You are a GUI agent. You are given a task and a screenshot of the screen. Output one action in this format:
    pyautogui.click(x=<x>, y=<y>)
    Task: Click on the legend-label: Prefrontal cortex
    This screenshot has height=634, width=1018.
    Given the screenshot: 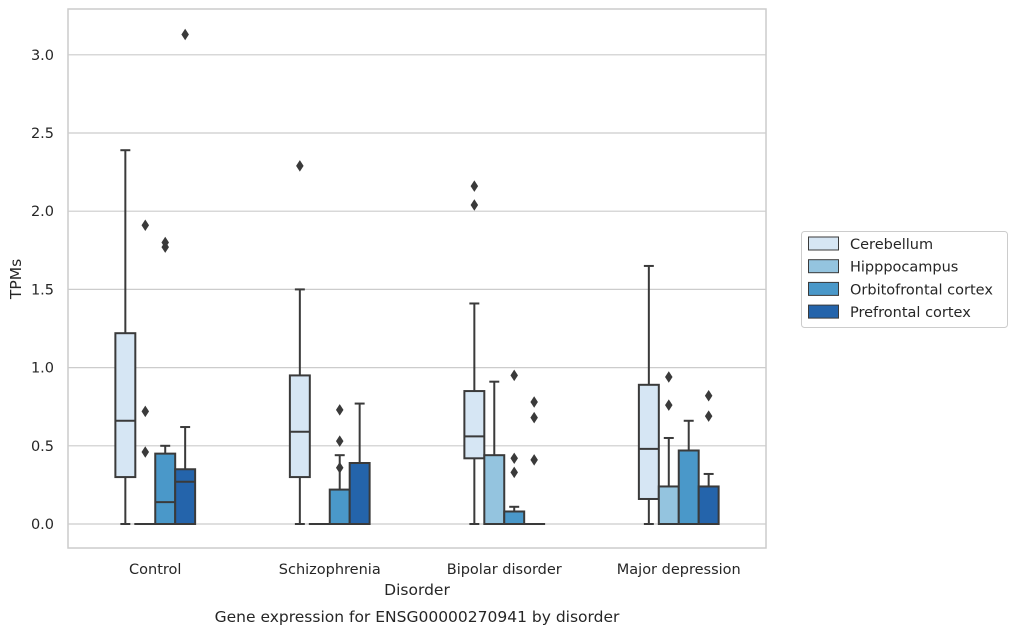 What is the action you would take?
    pyautogui.click(x=910, y=313)
    